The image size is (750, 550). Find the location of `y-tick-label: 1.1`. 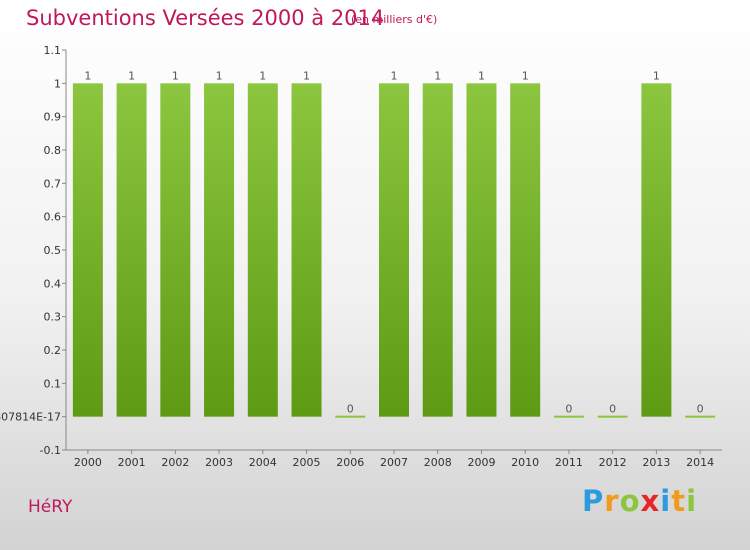

y-tick-label: 1.1 is located at coordinates (53, 50).